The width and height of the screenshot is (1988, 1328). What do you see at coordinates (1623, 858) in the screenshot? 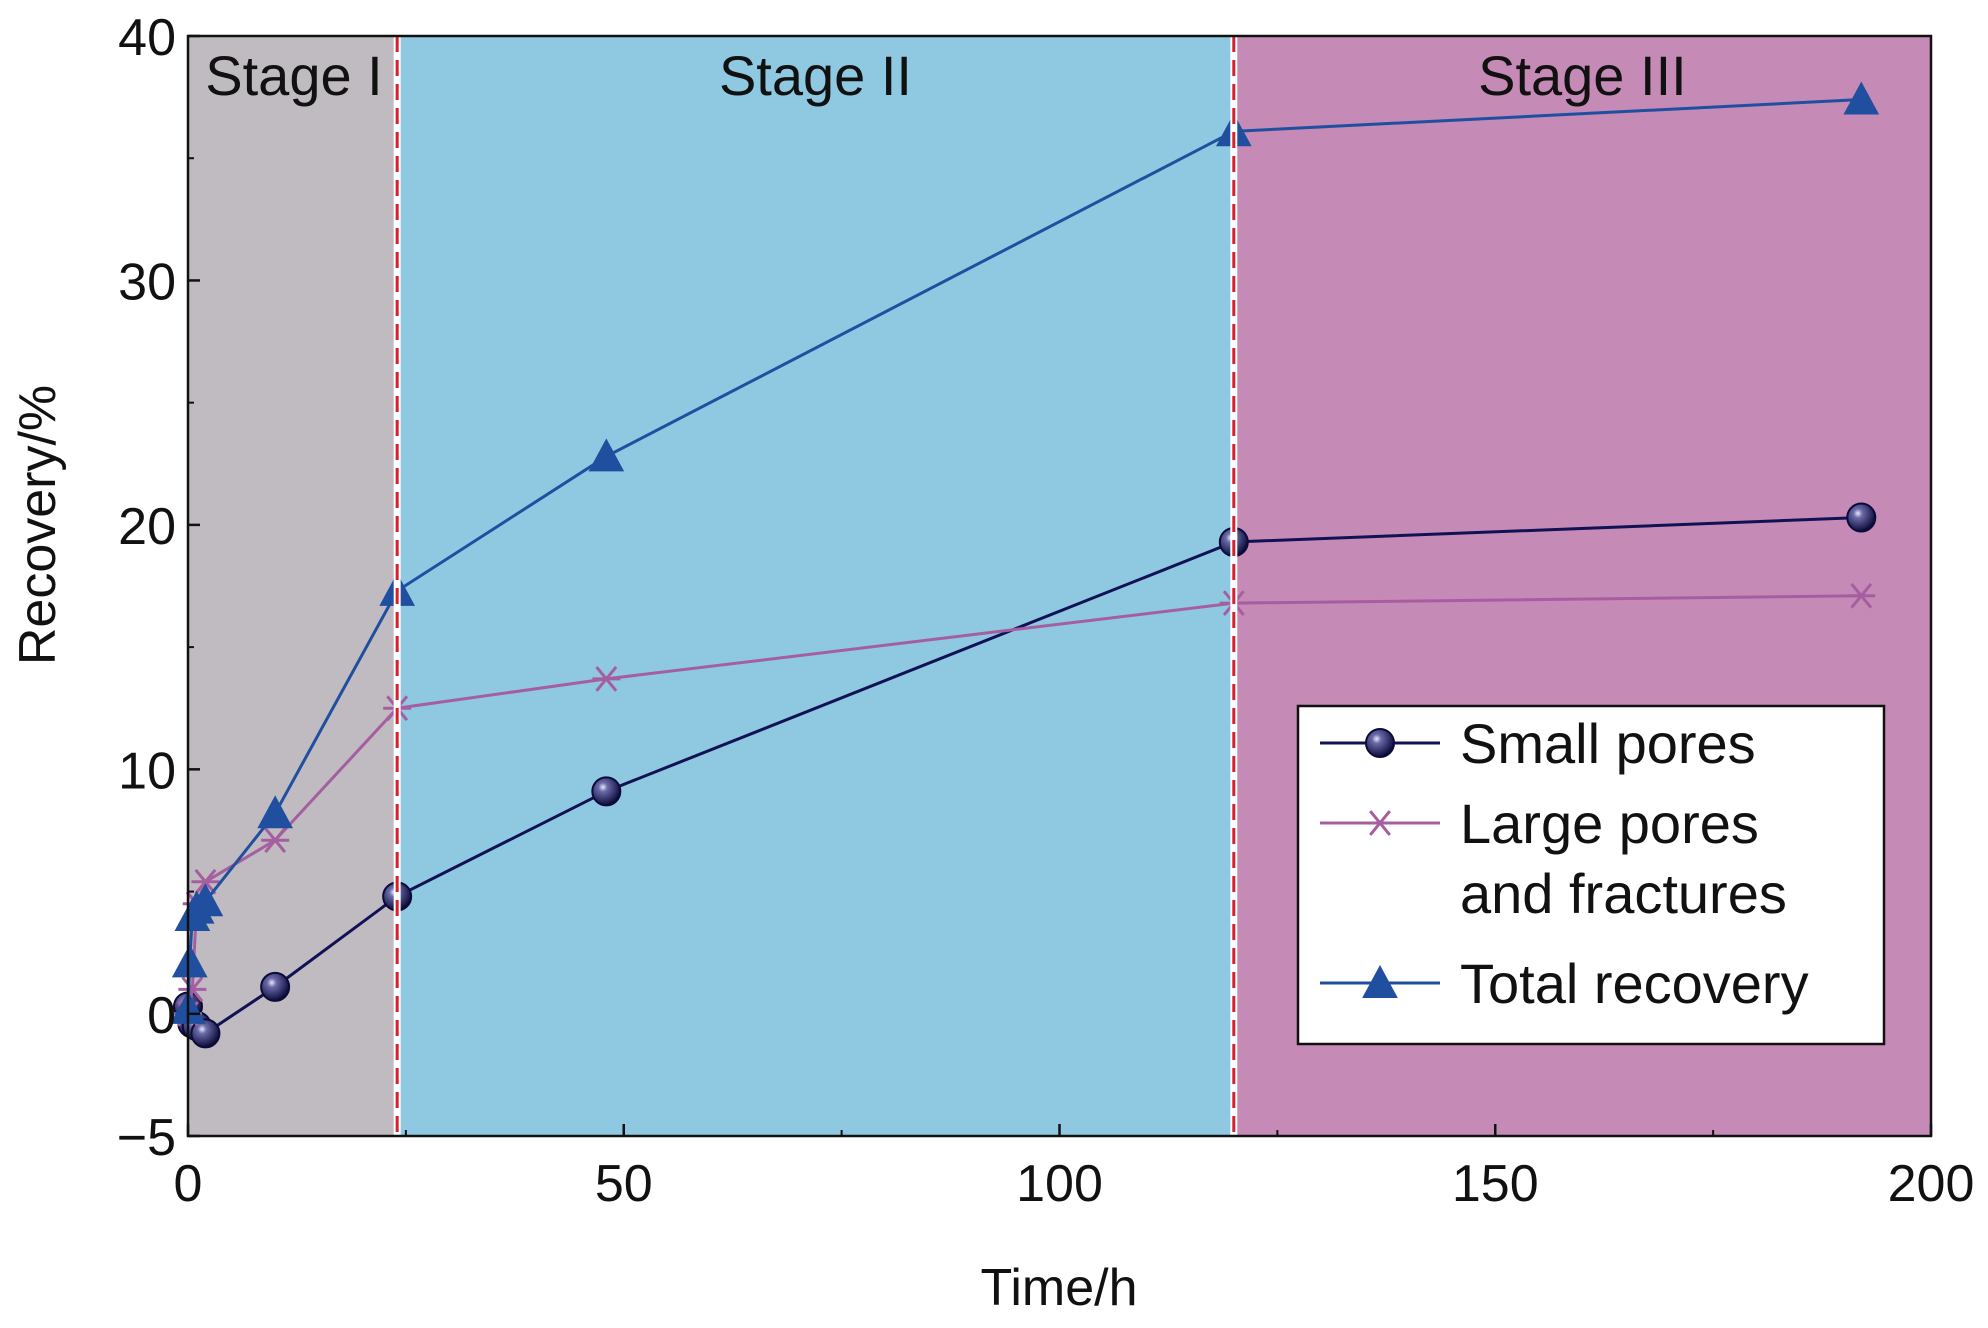
I see `legend-label: Large pores and fractures` at bounding box center [1623, 858].